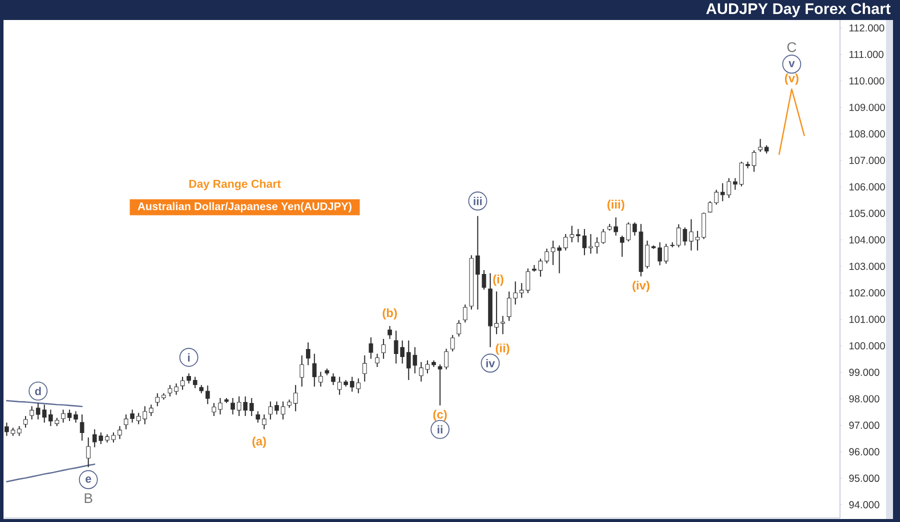 This screenshot has height=522, width=900. What do you see at coordinates (867, 240) in the screenshot?
I see `y-tick-label: 104.000` at bounding box center [867, 240].